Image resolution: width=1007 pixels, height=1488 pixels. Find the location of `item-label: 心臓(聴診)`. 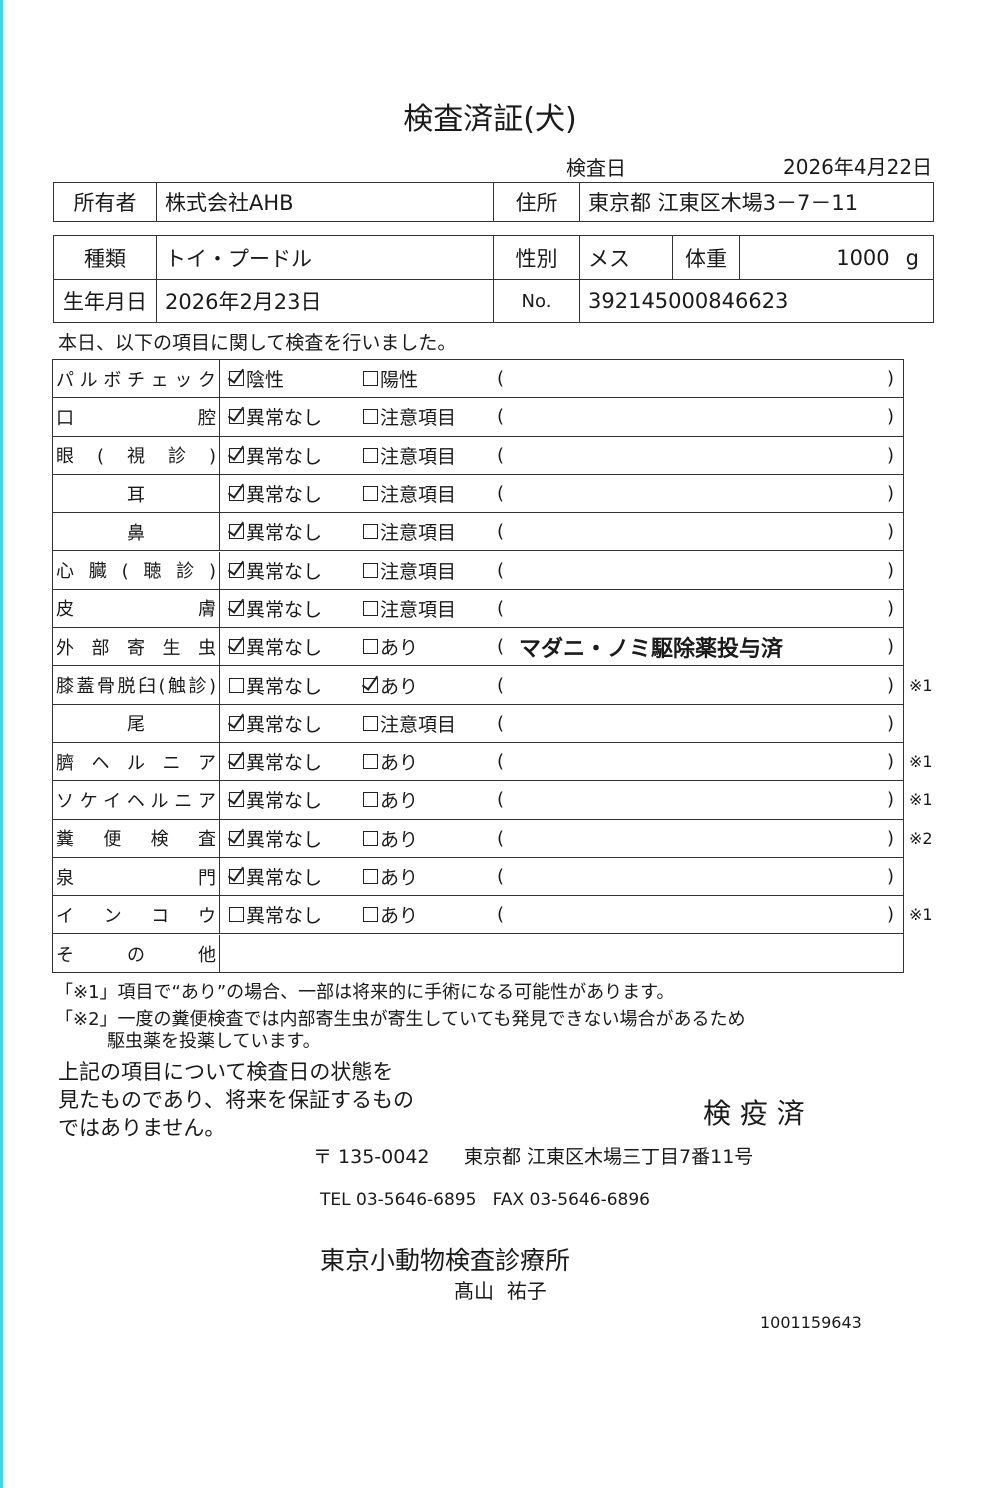

item-label: 心臓(聴診) is located at coordinates (136, 570).